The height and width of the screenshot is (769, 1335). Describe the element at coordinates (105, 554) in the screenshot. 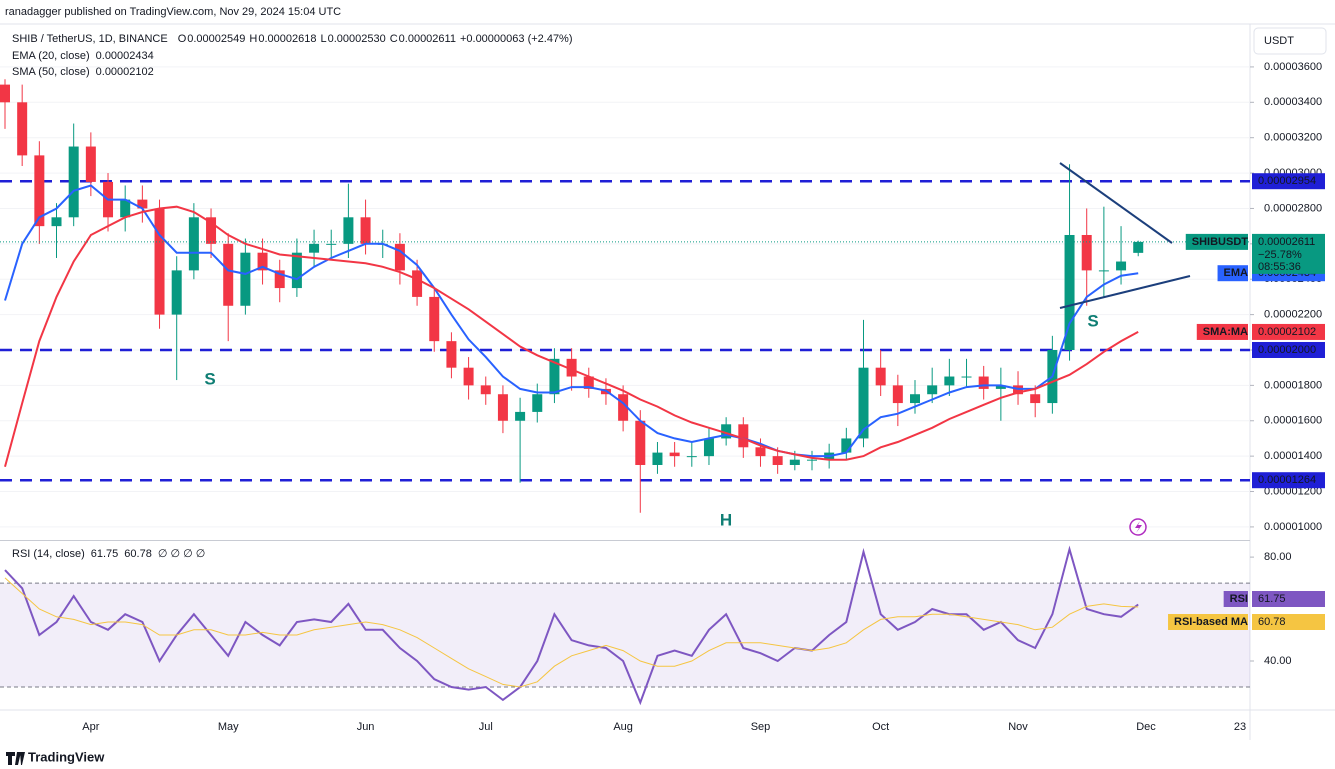

I see `legend-value: 61.75` at that location.